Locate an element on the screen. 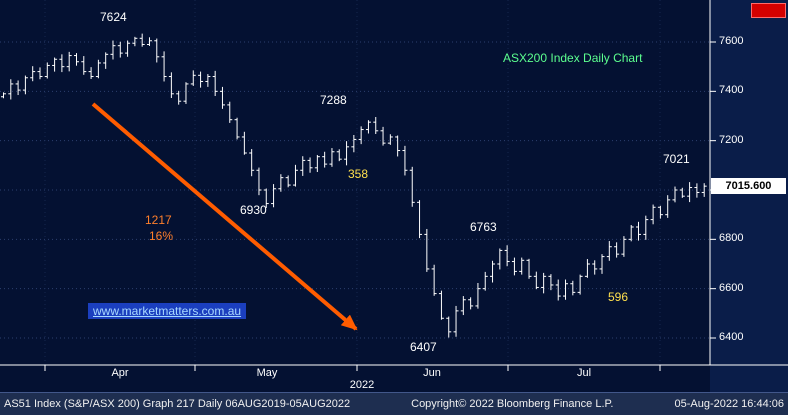 This screenshot has width=788, height=415. last-price-box: 7015.600 is located at coordinates (748, 186).